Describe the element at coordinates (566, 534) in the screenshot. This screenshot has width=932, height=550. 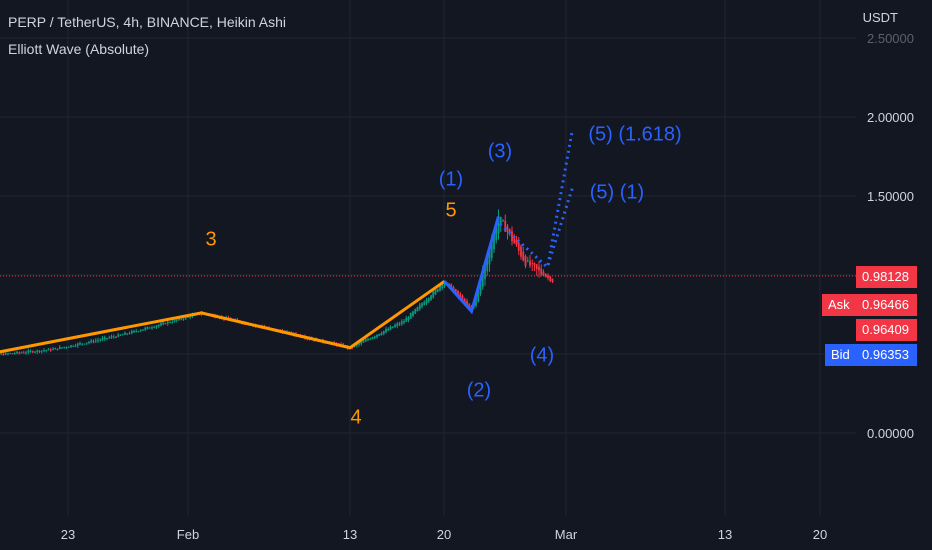
I see `x-tick-label: Mar` at that location.